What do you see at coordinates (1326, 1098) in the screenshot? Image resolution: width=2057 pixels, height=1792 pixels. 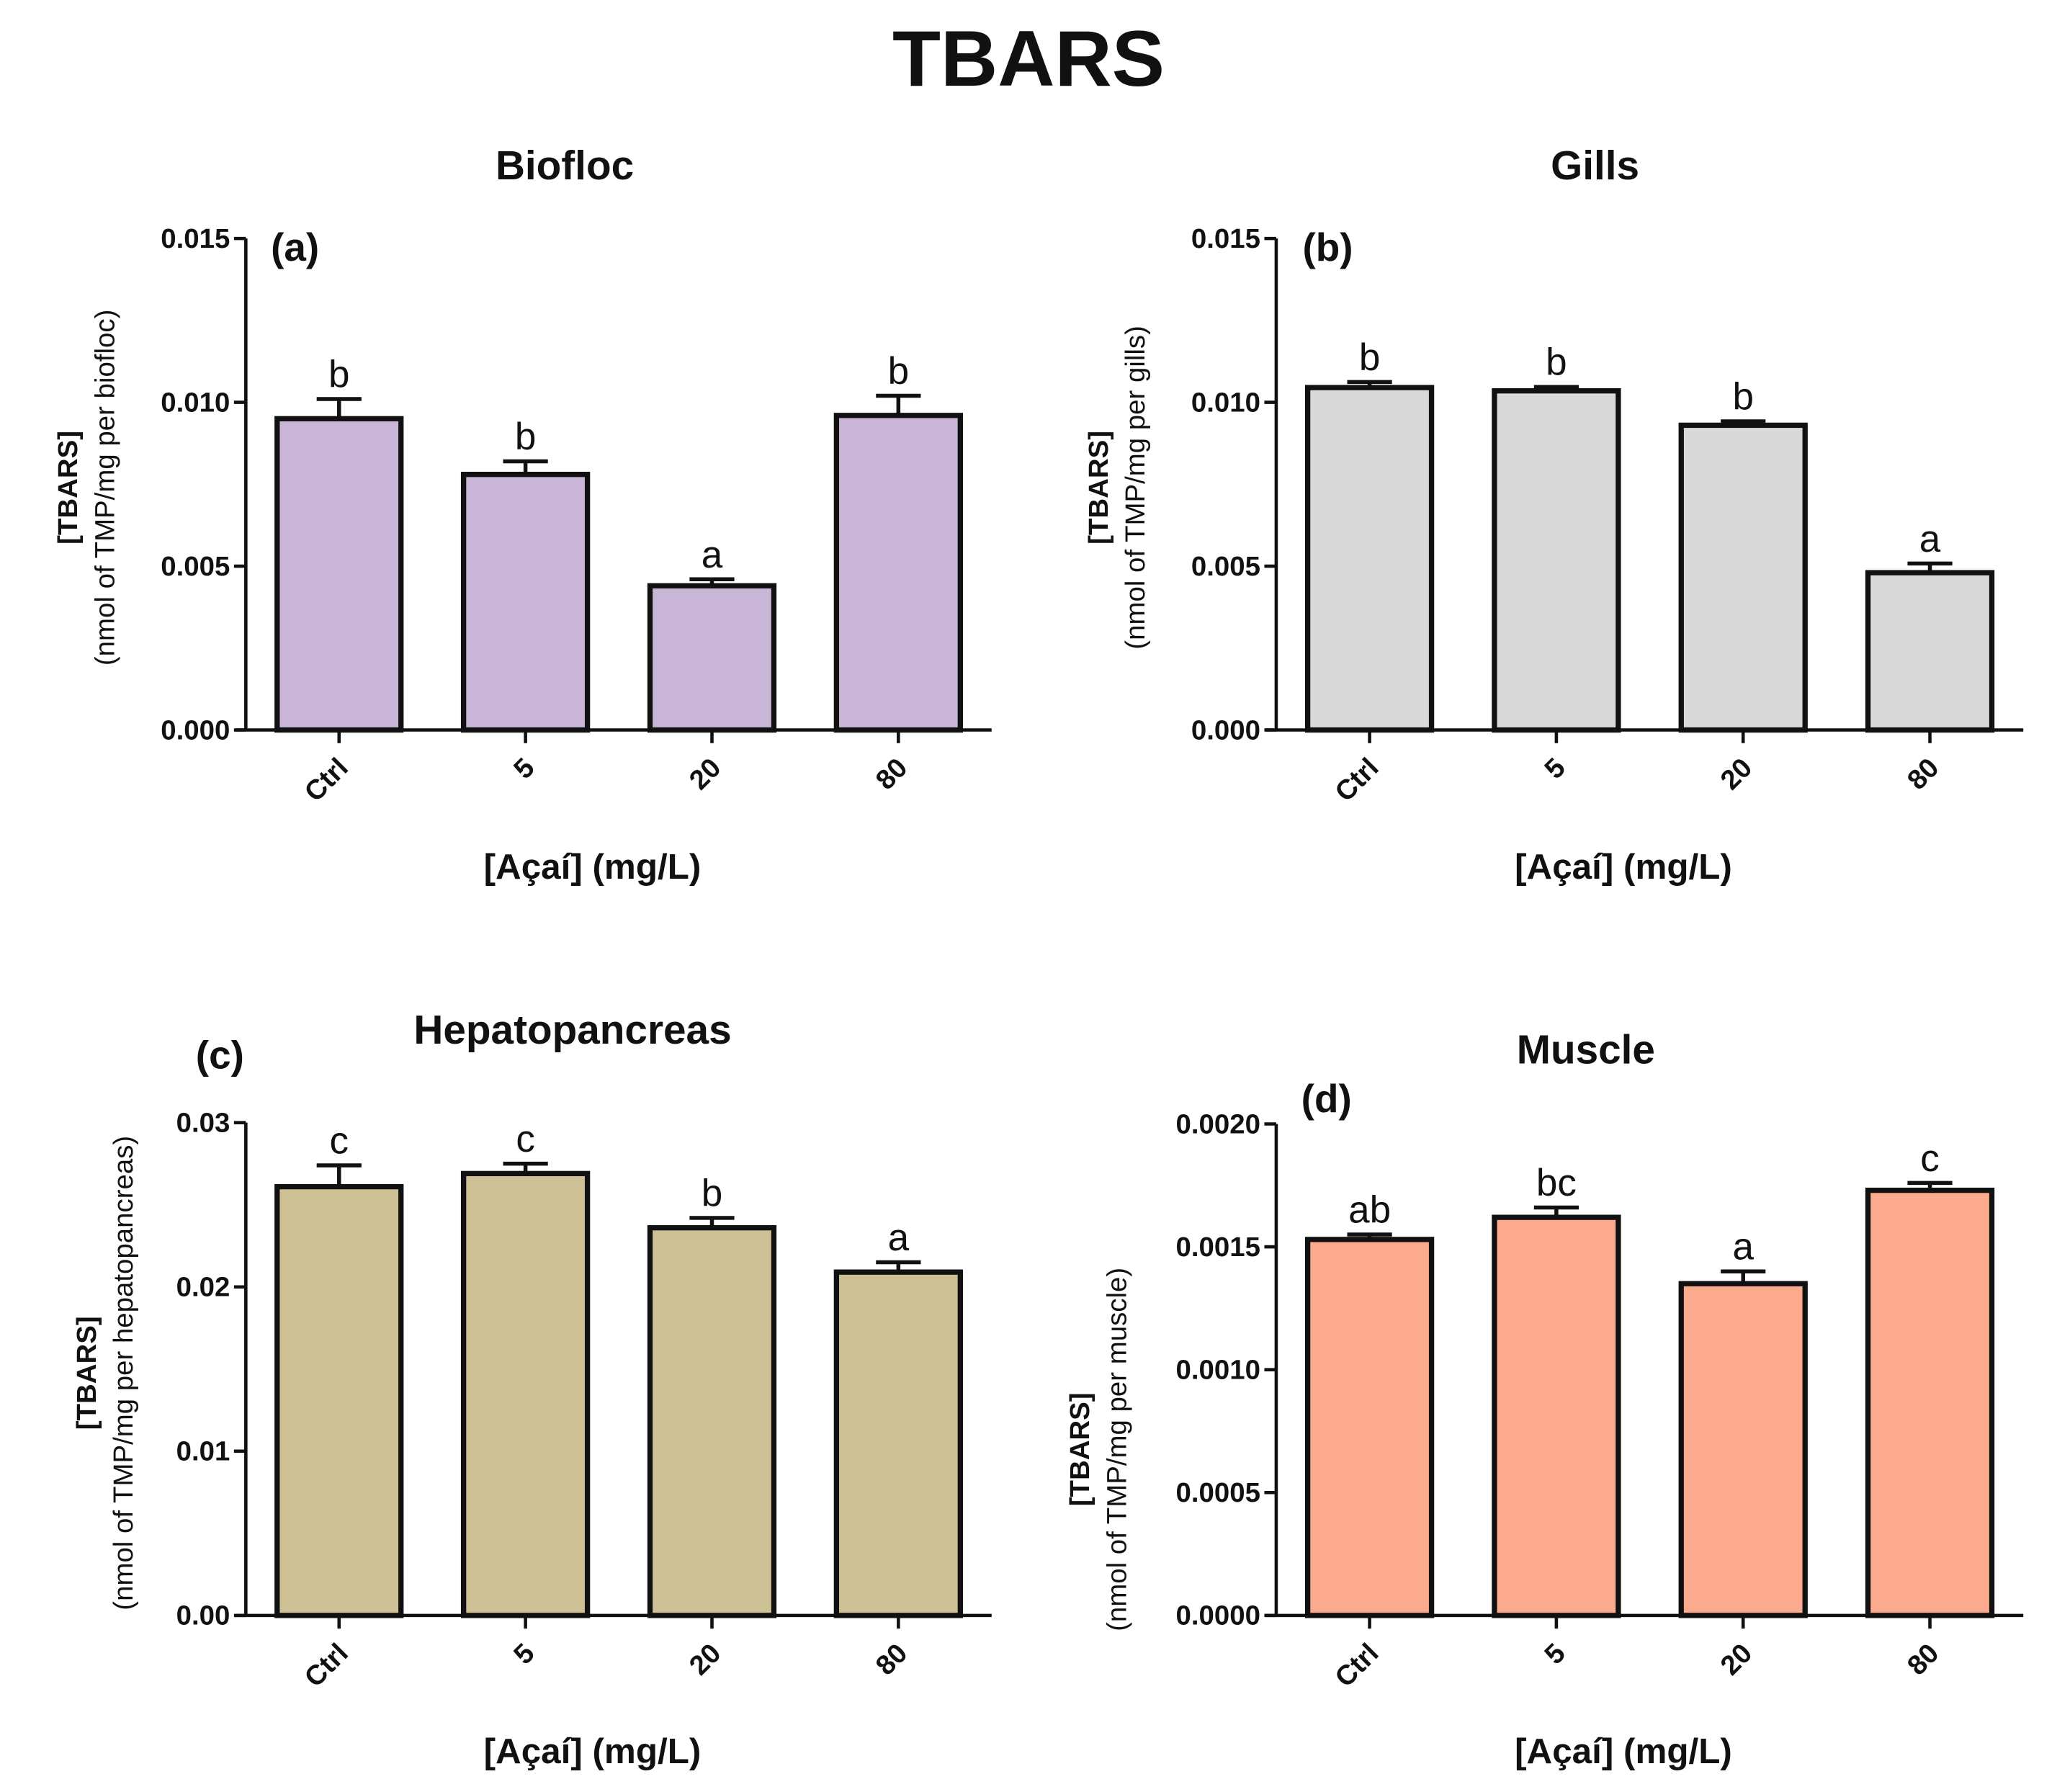 I see `panel-label: (d)` at bounding box center [1326, 1098].